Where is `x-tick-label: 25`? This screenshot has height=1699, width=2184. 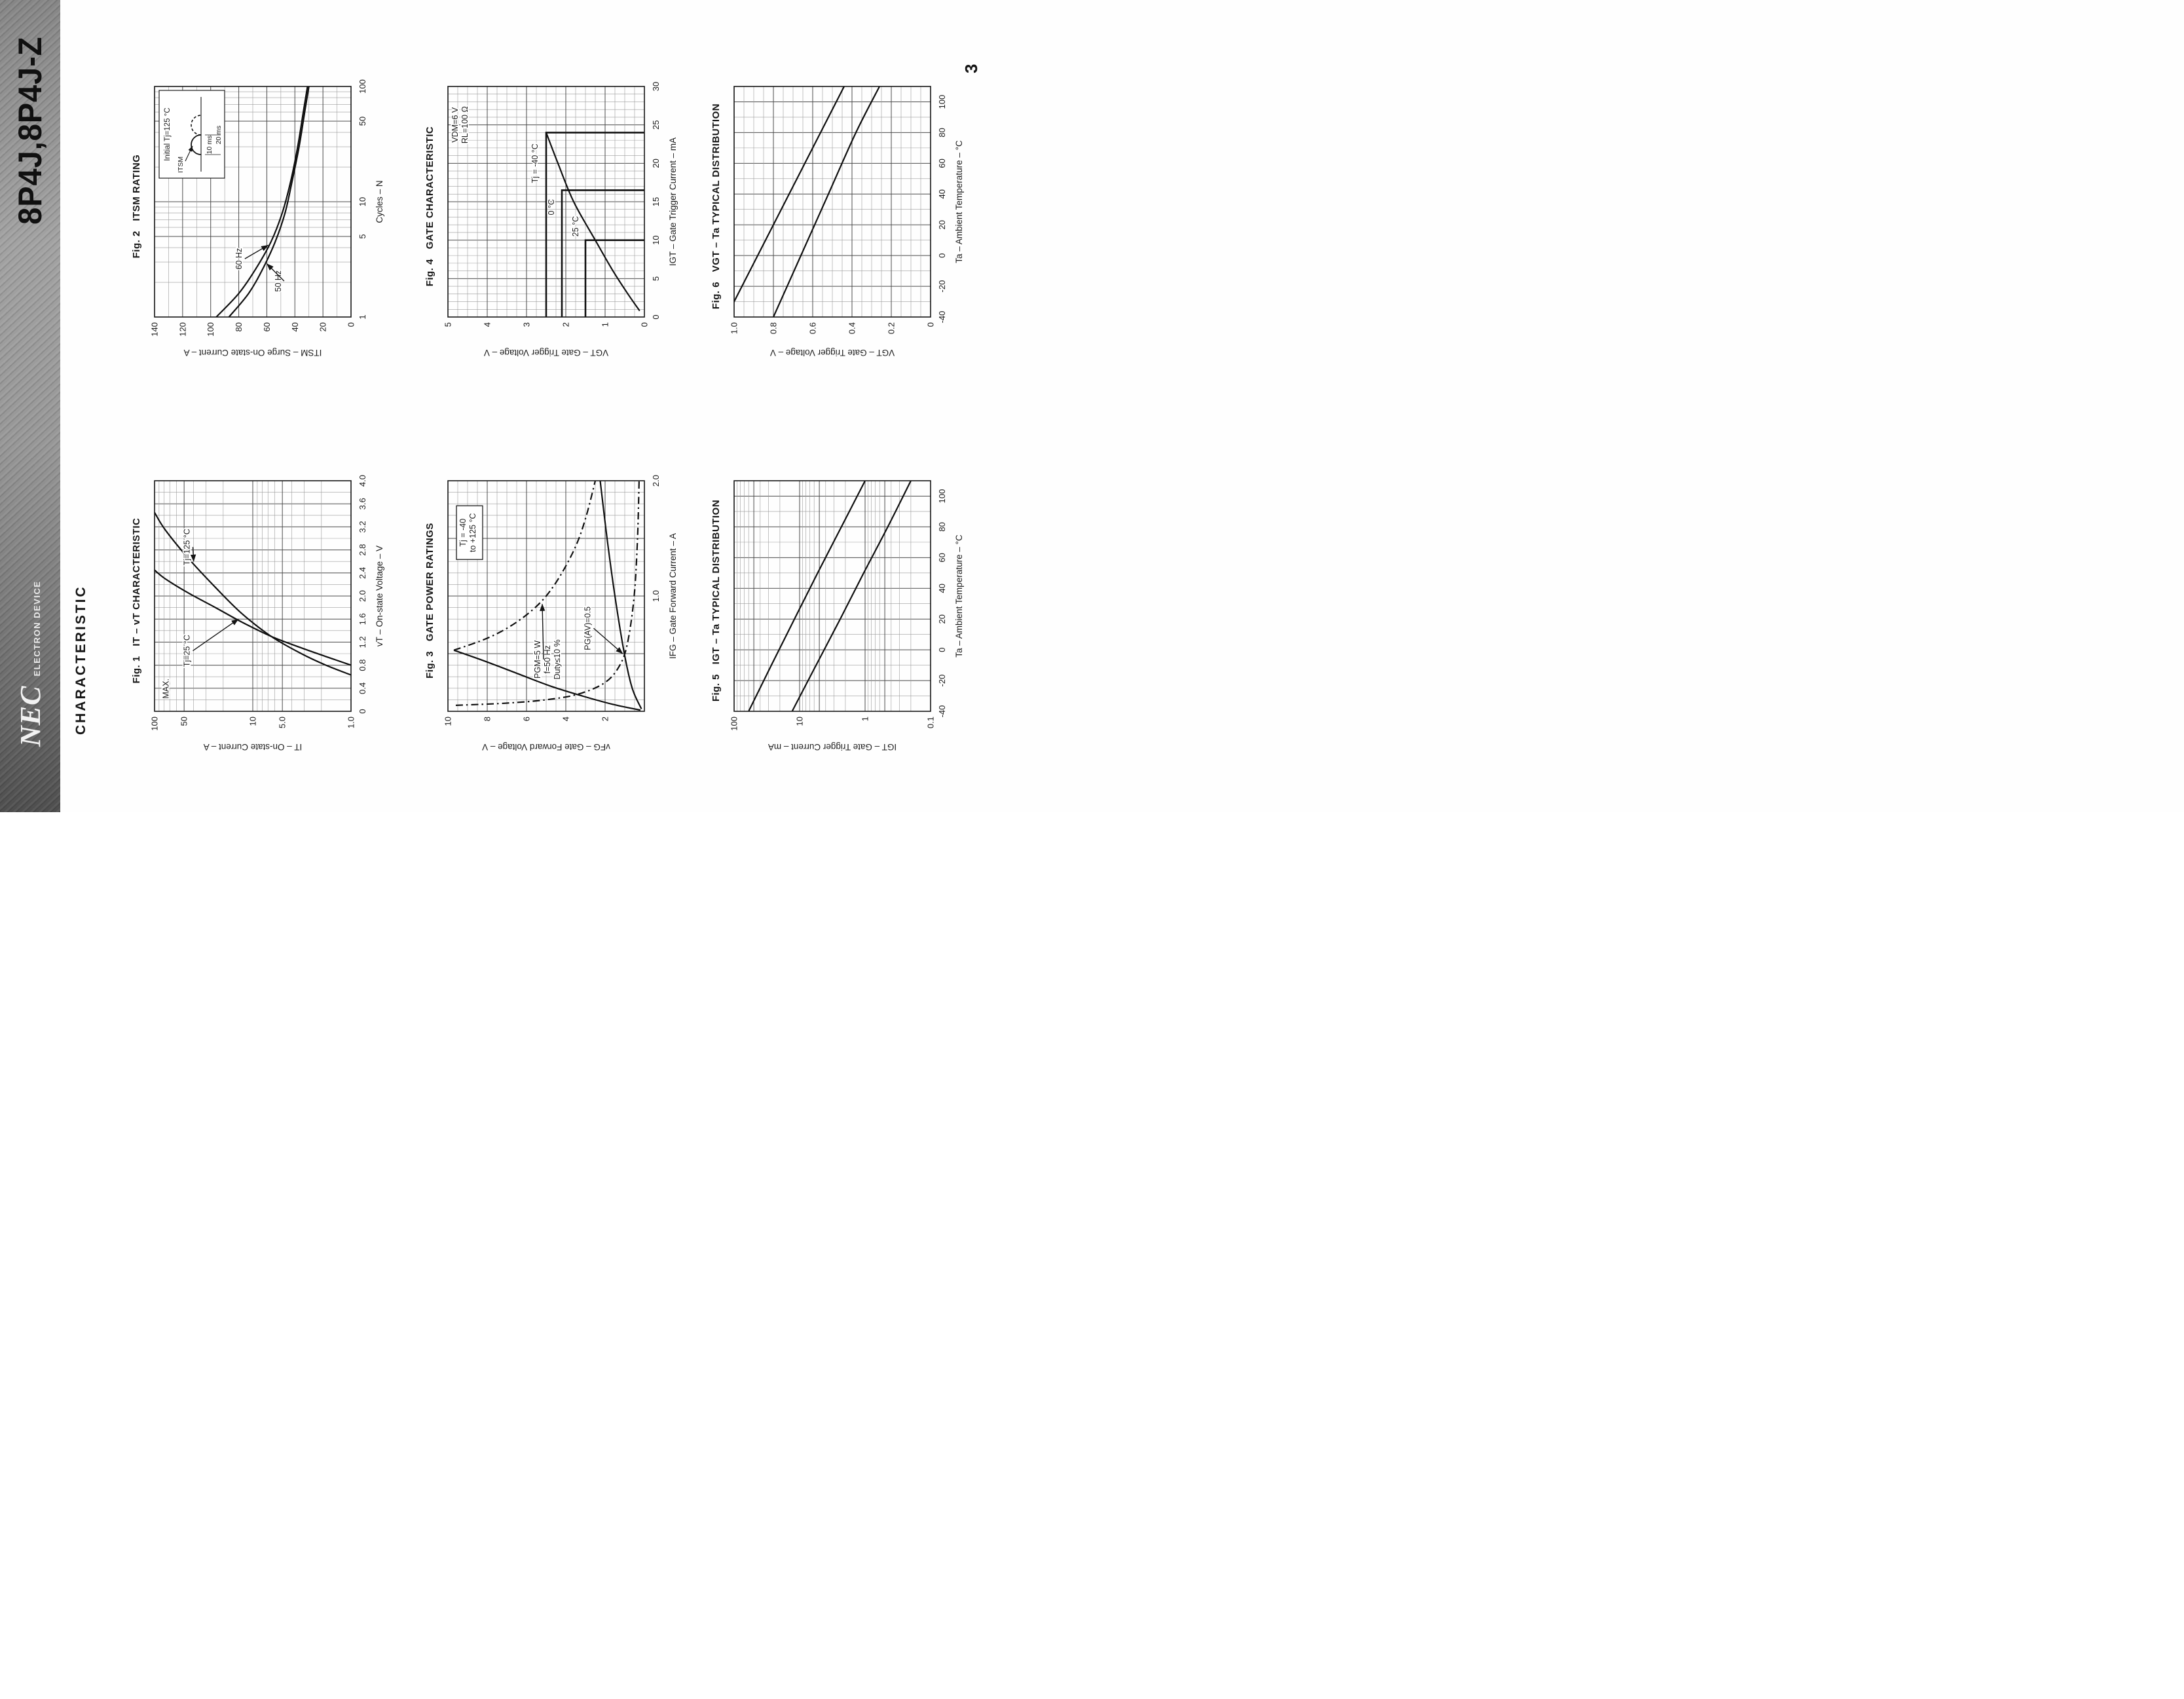 x-tick-label: 25 is located at coordinates (656, 125).